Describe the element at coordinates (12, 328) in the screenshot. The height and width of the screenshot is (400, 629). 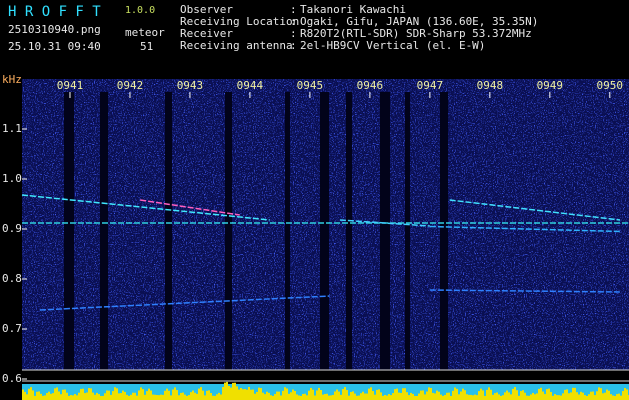
I see `y-tick-label: 0.7` at that location.